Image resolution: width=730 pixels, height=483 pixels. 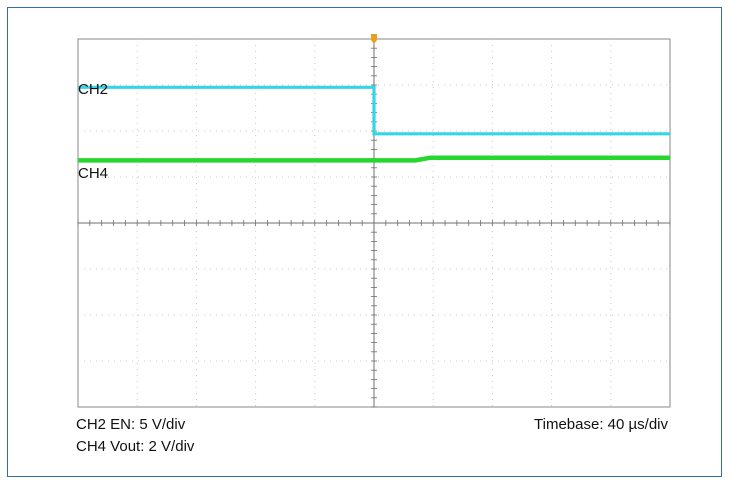 What do you see at coordinates (374, 110) in the screenshot?
I see `trace-ch2` at bounding box center [374, 110].